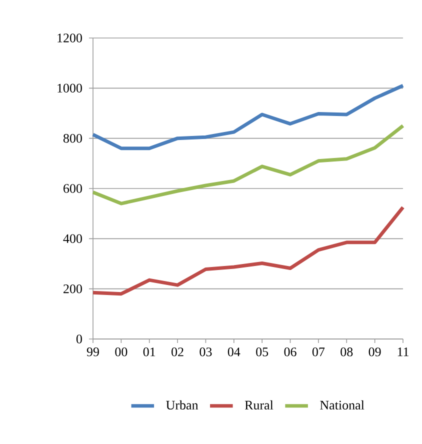  I want to click on y-tick-label: 800, so click(72, 138).